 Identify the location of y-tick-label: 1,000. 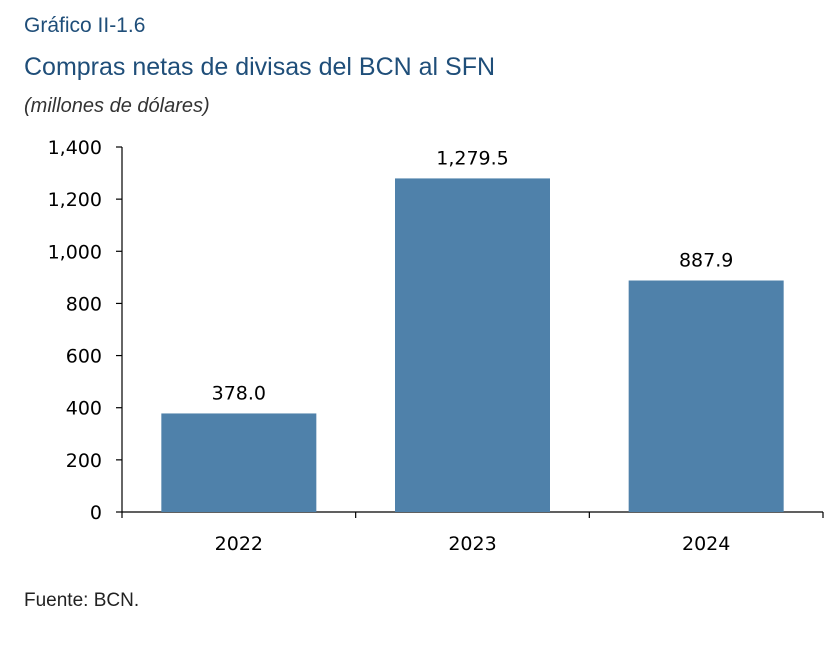
(75, 252).